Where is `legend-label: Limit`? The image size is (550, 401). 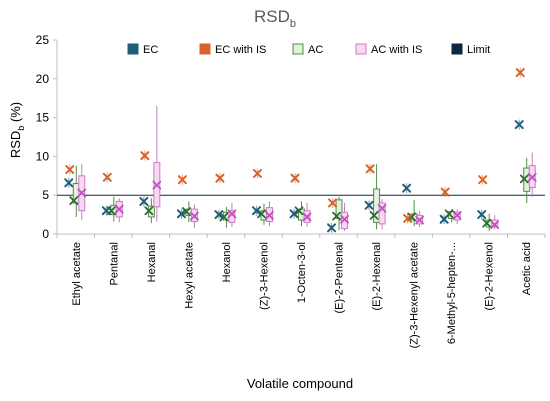 legend-label: Limit is located at coordinates (478, 50).